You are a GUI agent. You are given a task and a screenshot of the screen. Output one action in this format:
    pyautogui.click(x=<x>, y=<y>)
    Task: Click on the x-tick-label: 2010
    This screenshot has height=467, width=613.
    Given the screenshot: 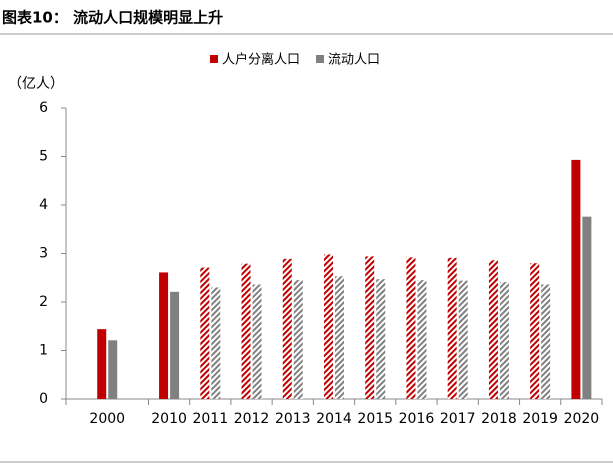 What is the action you would take?
    pyautogui.click(x=169, y=419)
    